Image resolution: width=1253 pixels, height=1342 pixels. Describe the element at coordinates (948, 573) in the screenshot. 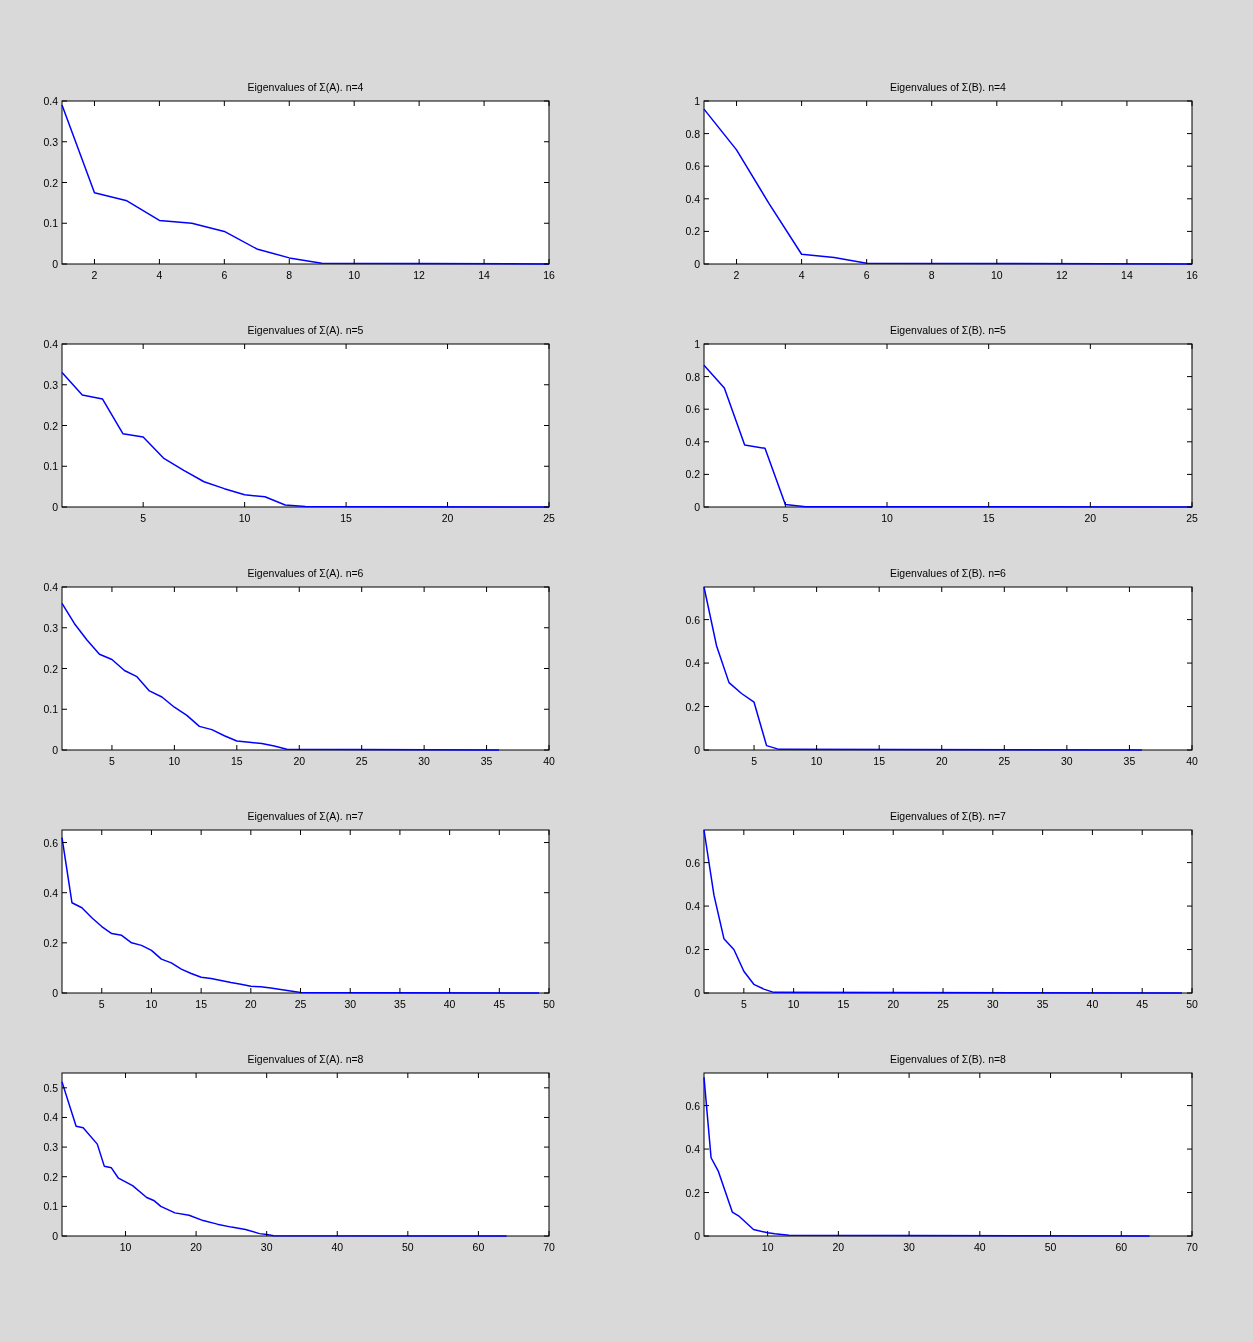

I see `chart-title: Eigenvalues of Σ(B). n=6` at that location.